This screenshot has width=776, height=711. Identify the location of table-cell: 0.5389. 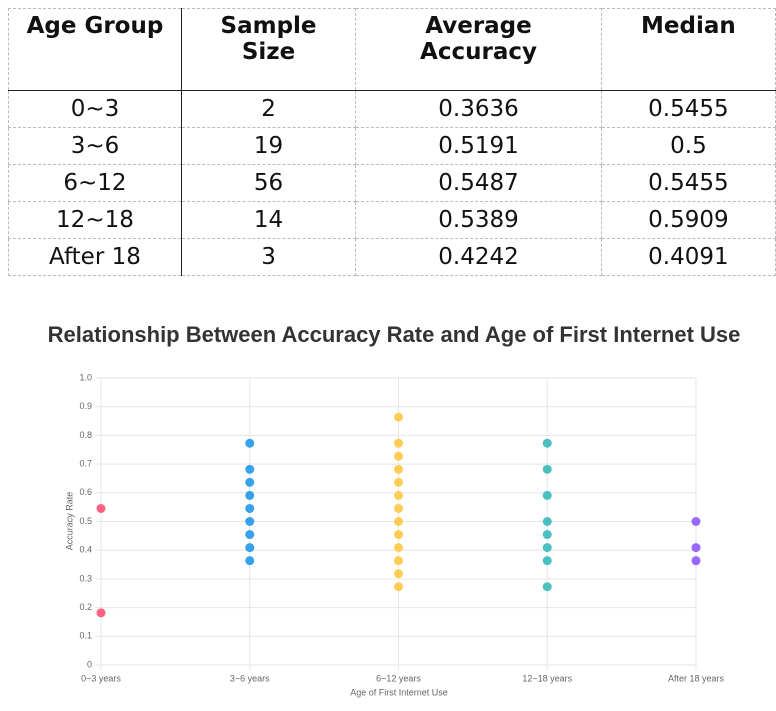
(478, 220).